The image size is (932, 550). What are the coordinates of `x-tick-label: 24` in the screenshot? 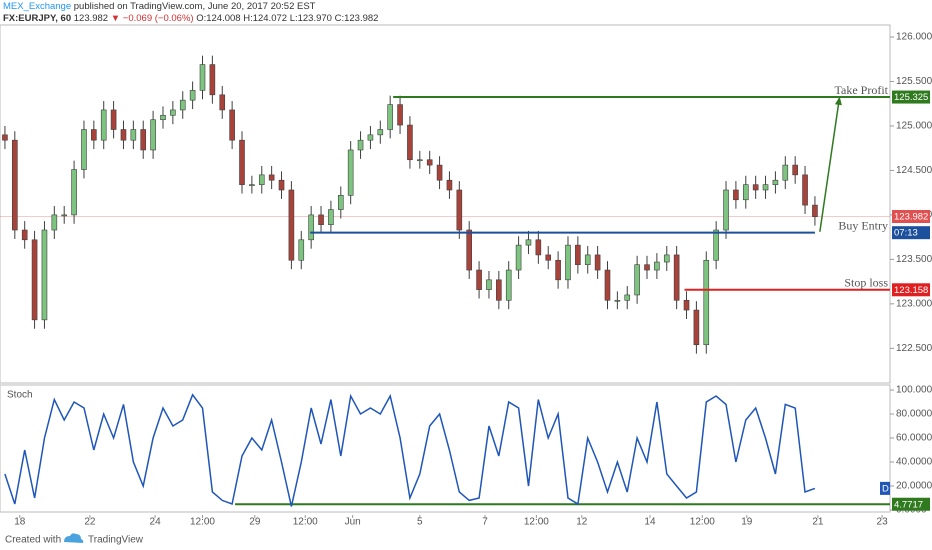 It's located at (156, 522).